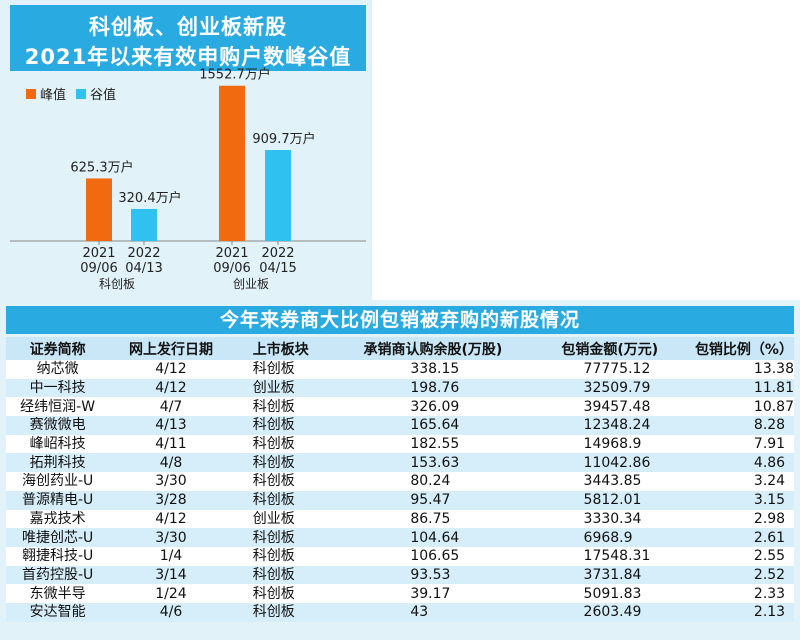  Describe the element at coordinates (400, 556) in the screenshot. I see `table-row: 翱捷科技-U 1/4 科创板 106.65 17548.31 2.55` at that location.